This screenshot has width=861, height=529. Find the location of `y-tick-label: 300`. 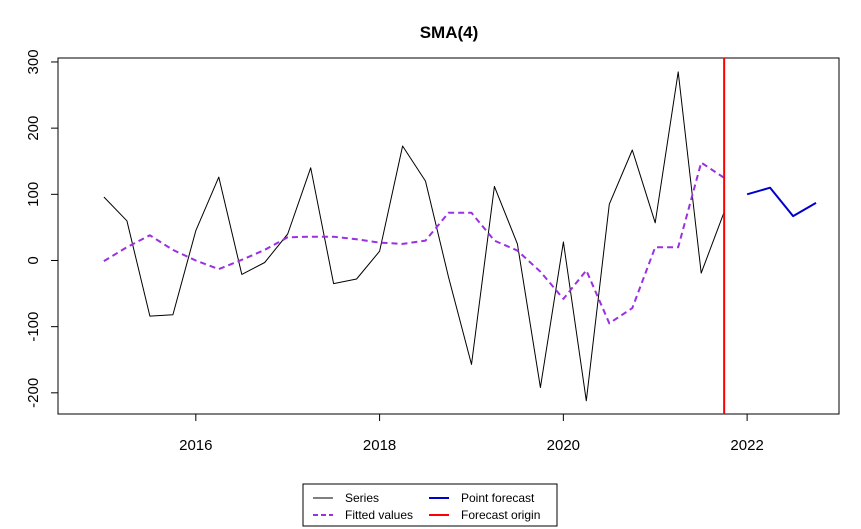

y-tick-label: 300 is located at coordinates (33, 61).